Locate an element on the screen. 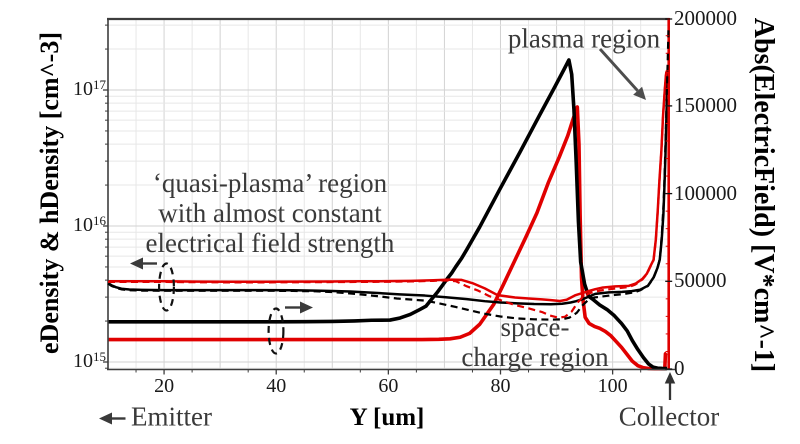 The width and height of the screenshot is (800, 444). space-charge-annotation-line1: space- is located at coordinates (535, 327).